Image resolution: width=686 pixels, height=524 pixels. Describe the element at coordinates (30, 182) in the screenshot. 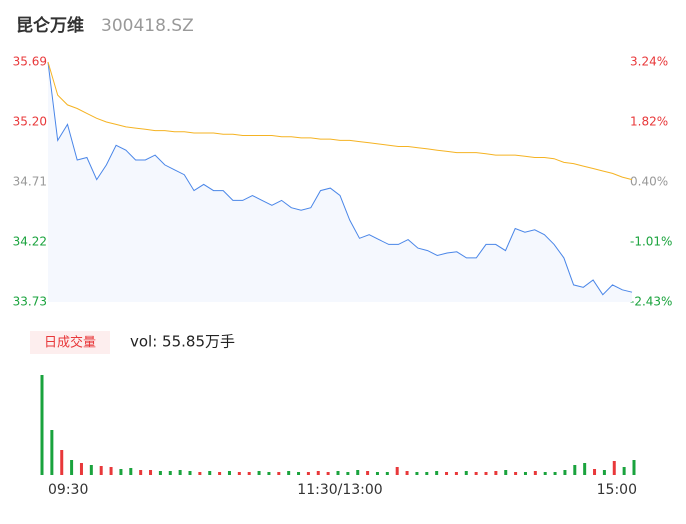

I see `y-tick-label: 34.71` at that location.